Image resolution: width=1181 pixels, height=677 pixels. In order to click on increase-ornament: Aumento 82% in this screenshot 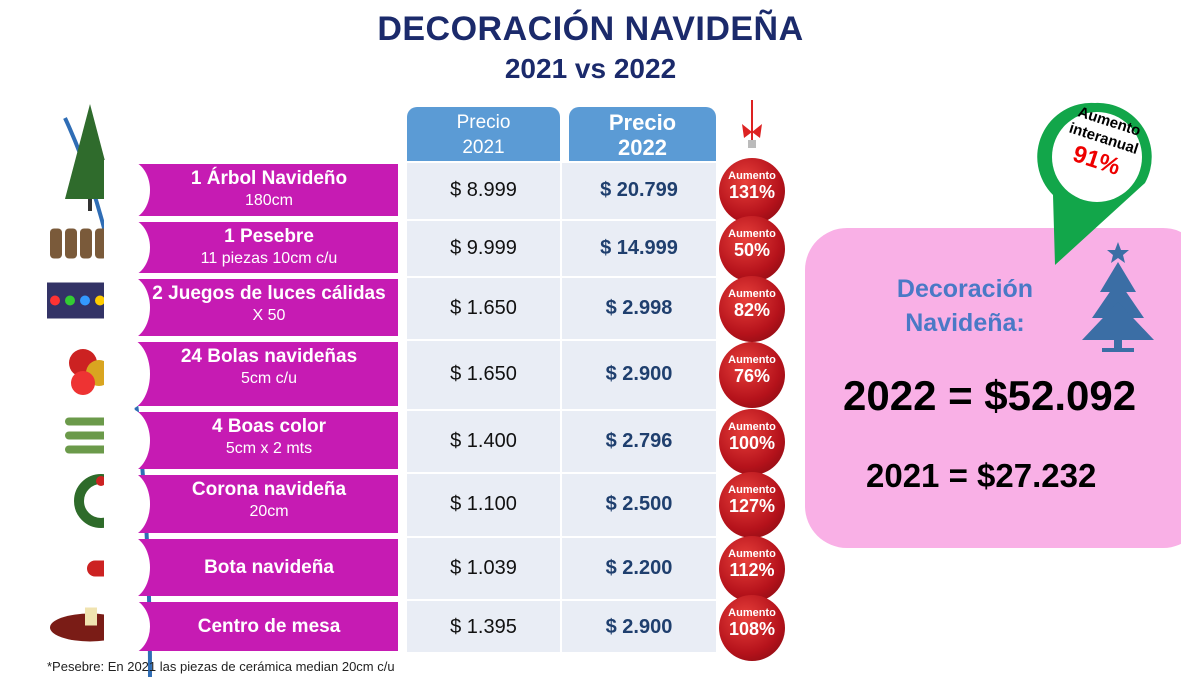, I will do `click(752, 308)`.